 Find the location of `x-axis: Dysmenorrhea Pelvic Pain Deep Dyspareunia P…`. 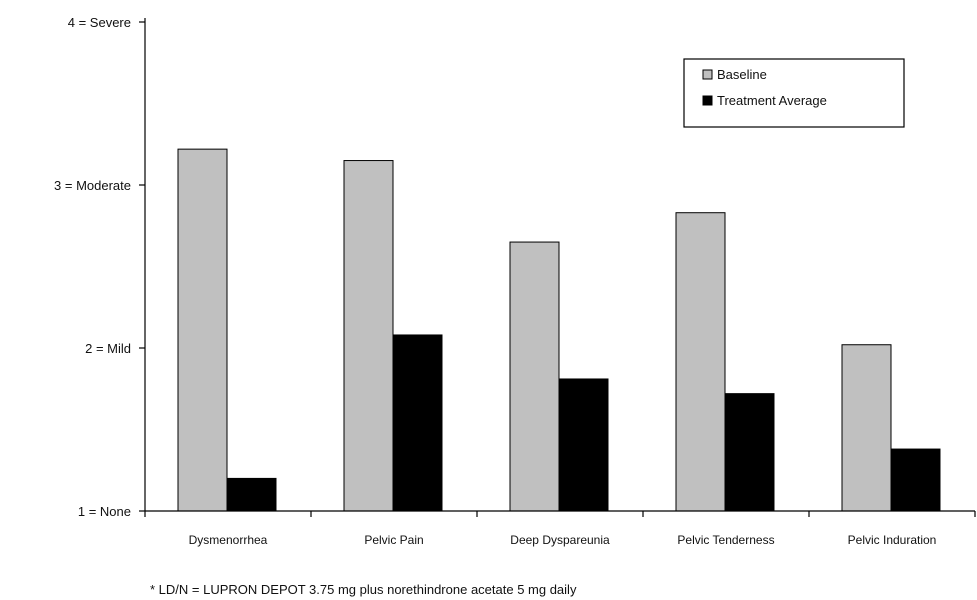

x-axis: Dysmenorrhea Pelvic Pain Deep Dyspareunia P… is located at coordinates (560, 528).